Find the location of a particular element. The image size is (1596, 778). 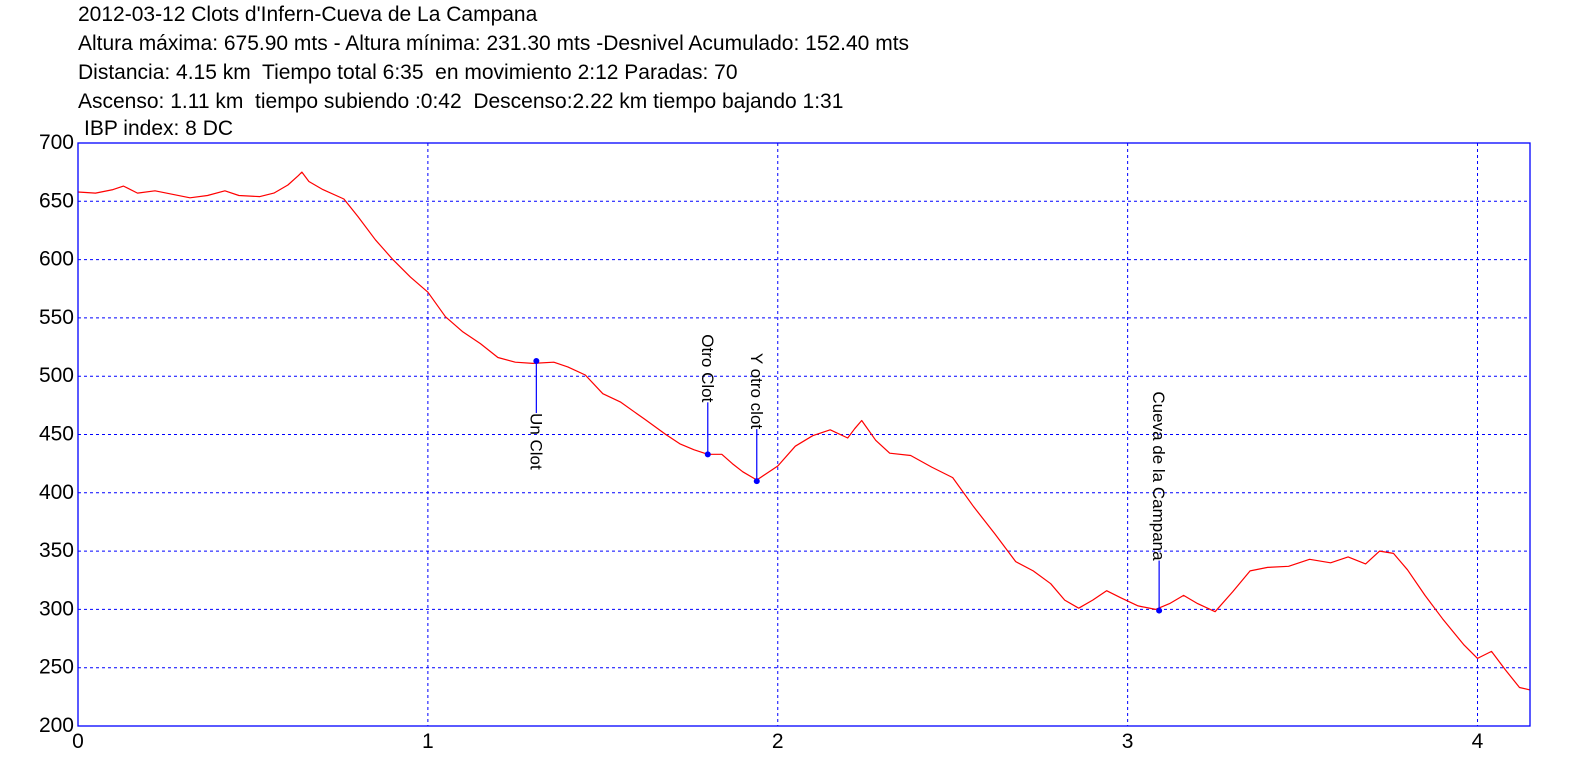

waypoint-marker: Otro Clot is located at coordinates (707, 396).